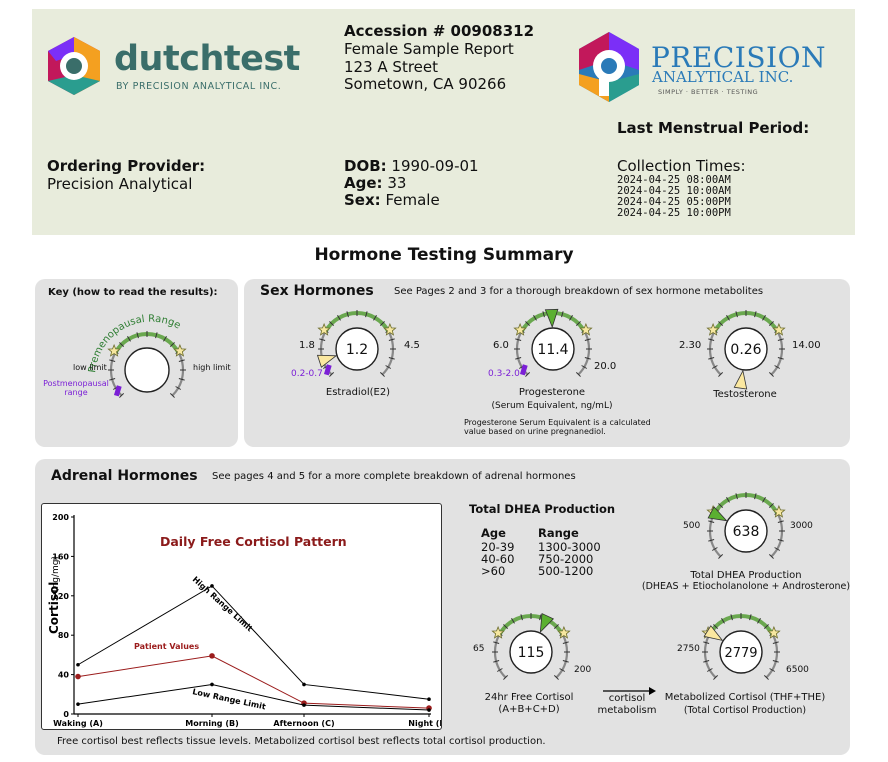  I want to click on free-cortisol-high: 200, so click(583, 670).